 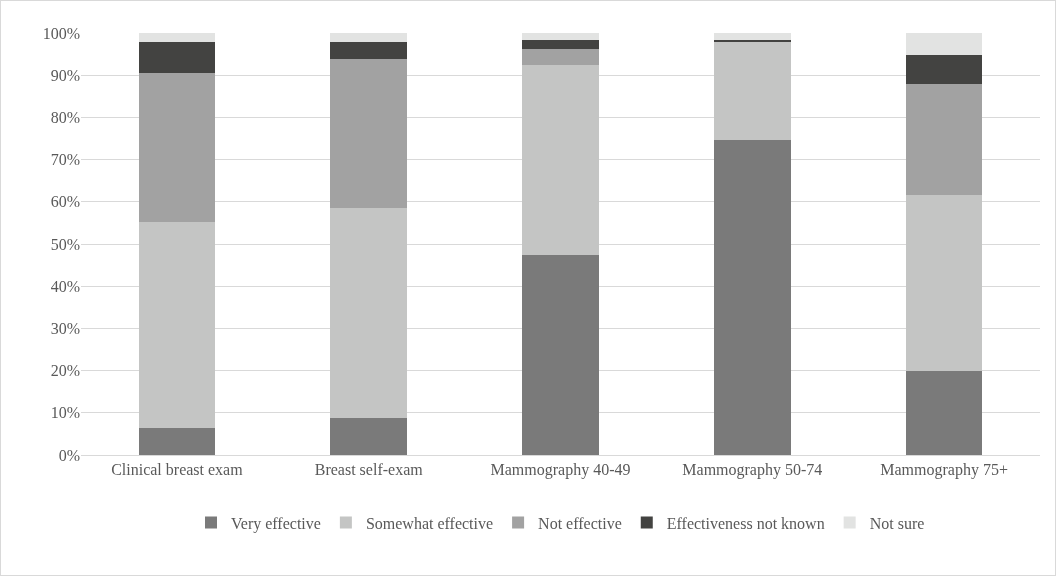 I want to click on x-tick-label: Breast self-exam, so click(x=369, y=470).